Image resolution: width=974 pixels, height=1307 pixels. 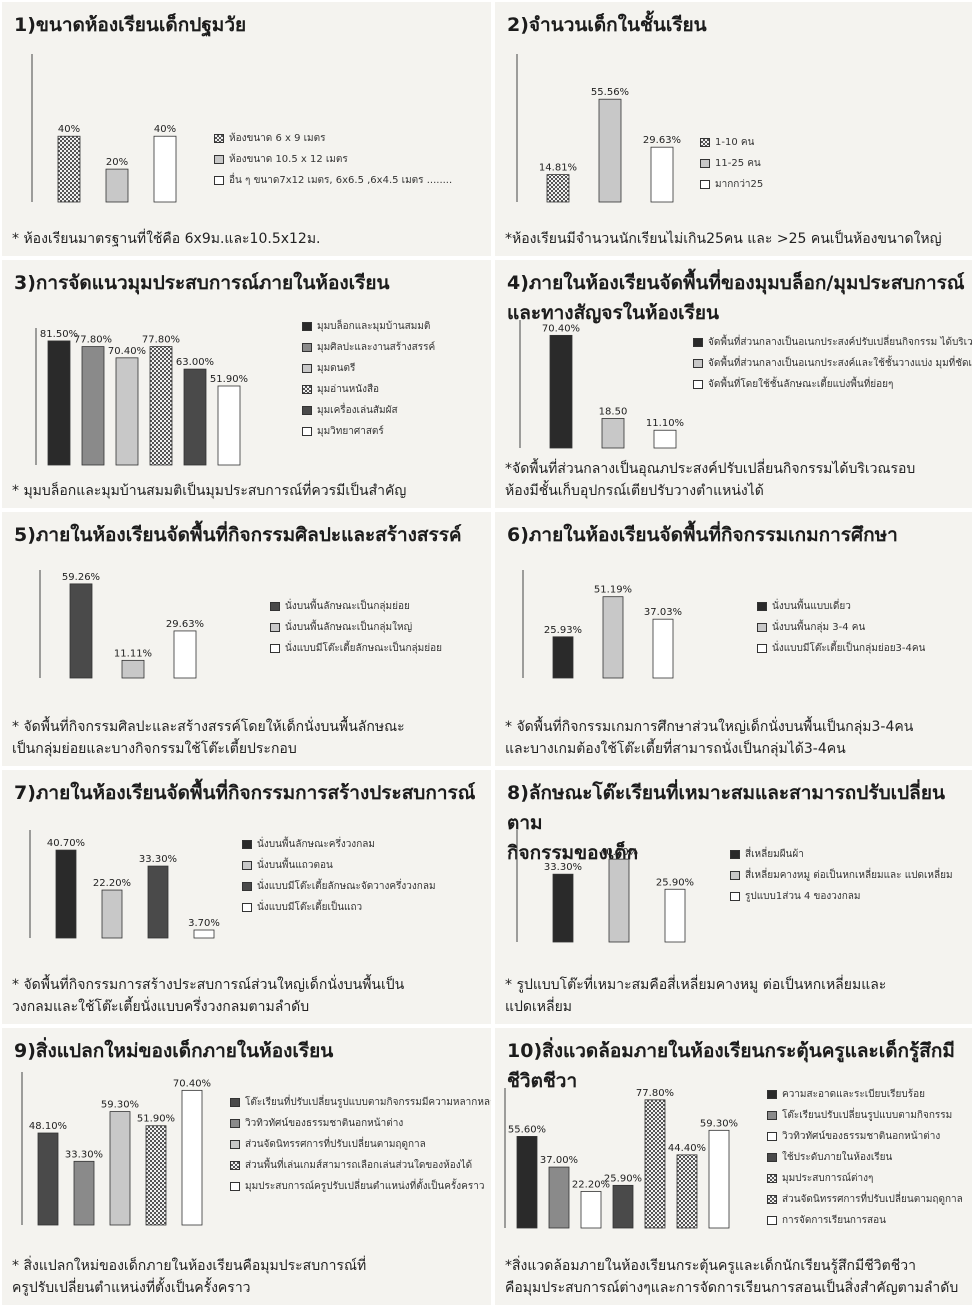 What do you see at coordinates (288, 159) in the screenshot?
I see `legend-label: ห้องขนาด 10.5 x 12 เมตร` at bounding box center [288, 159].